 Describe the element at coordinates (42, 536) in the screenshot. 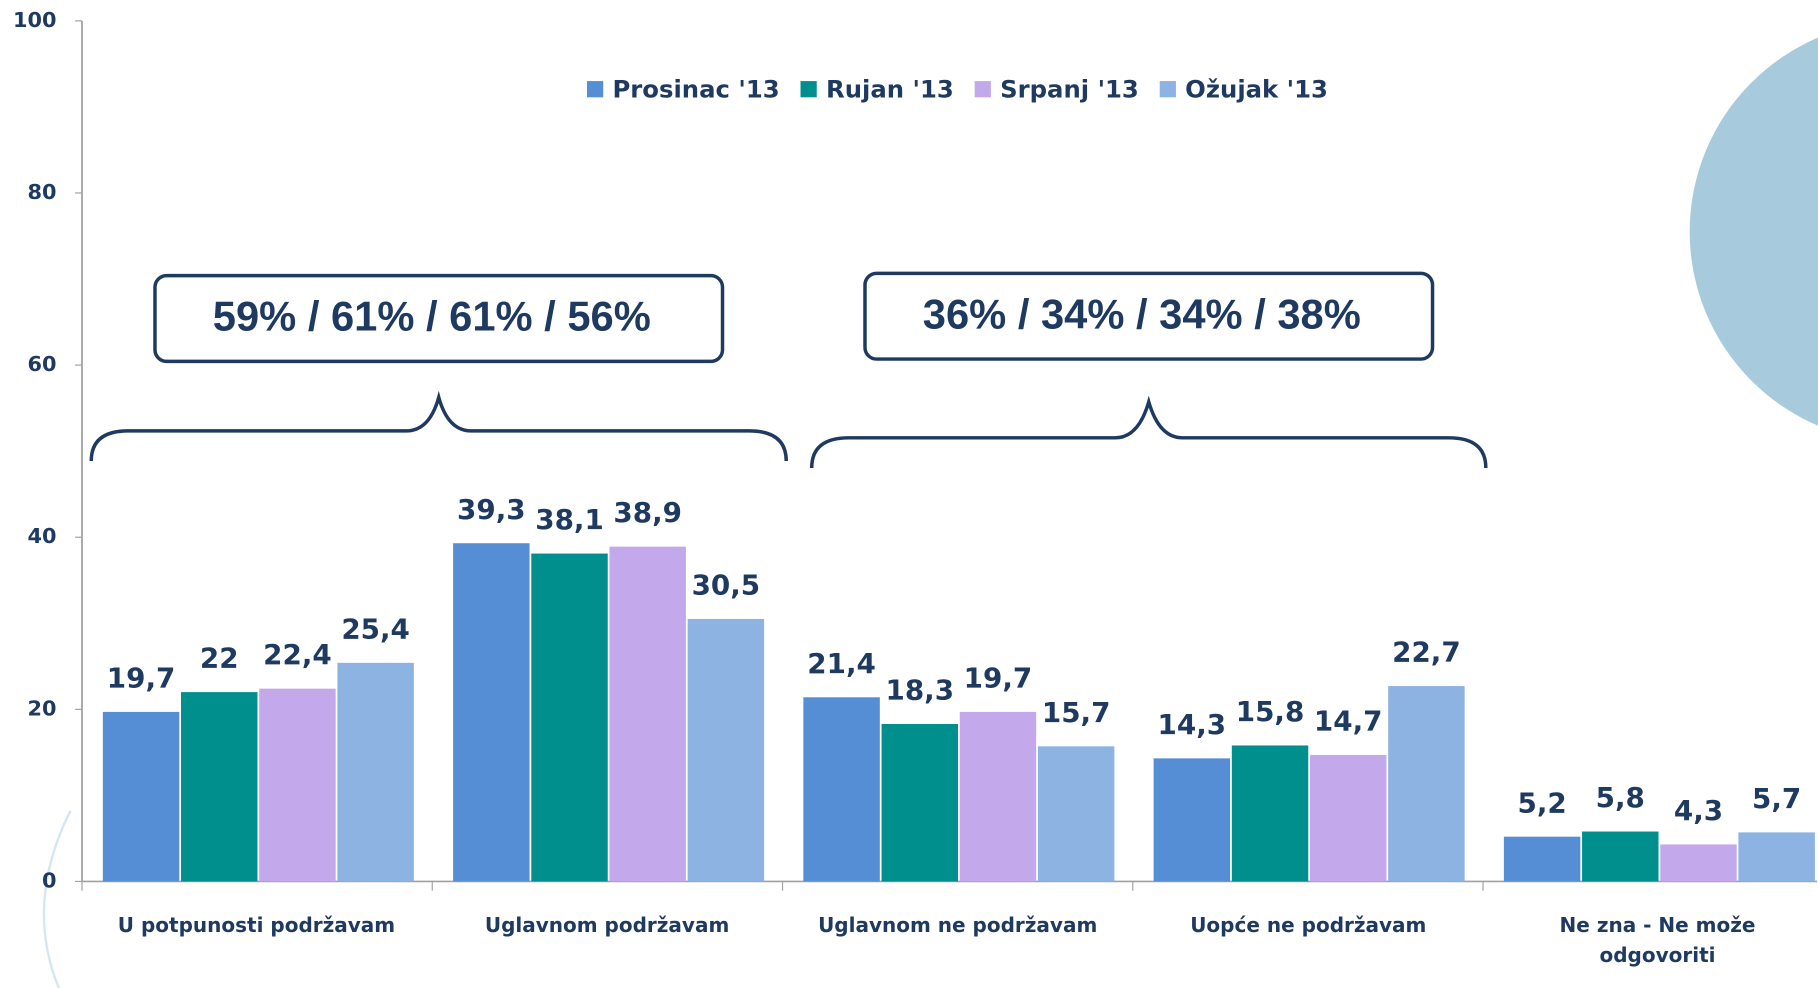

I see `y-tick-label: 40` at that location.